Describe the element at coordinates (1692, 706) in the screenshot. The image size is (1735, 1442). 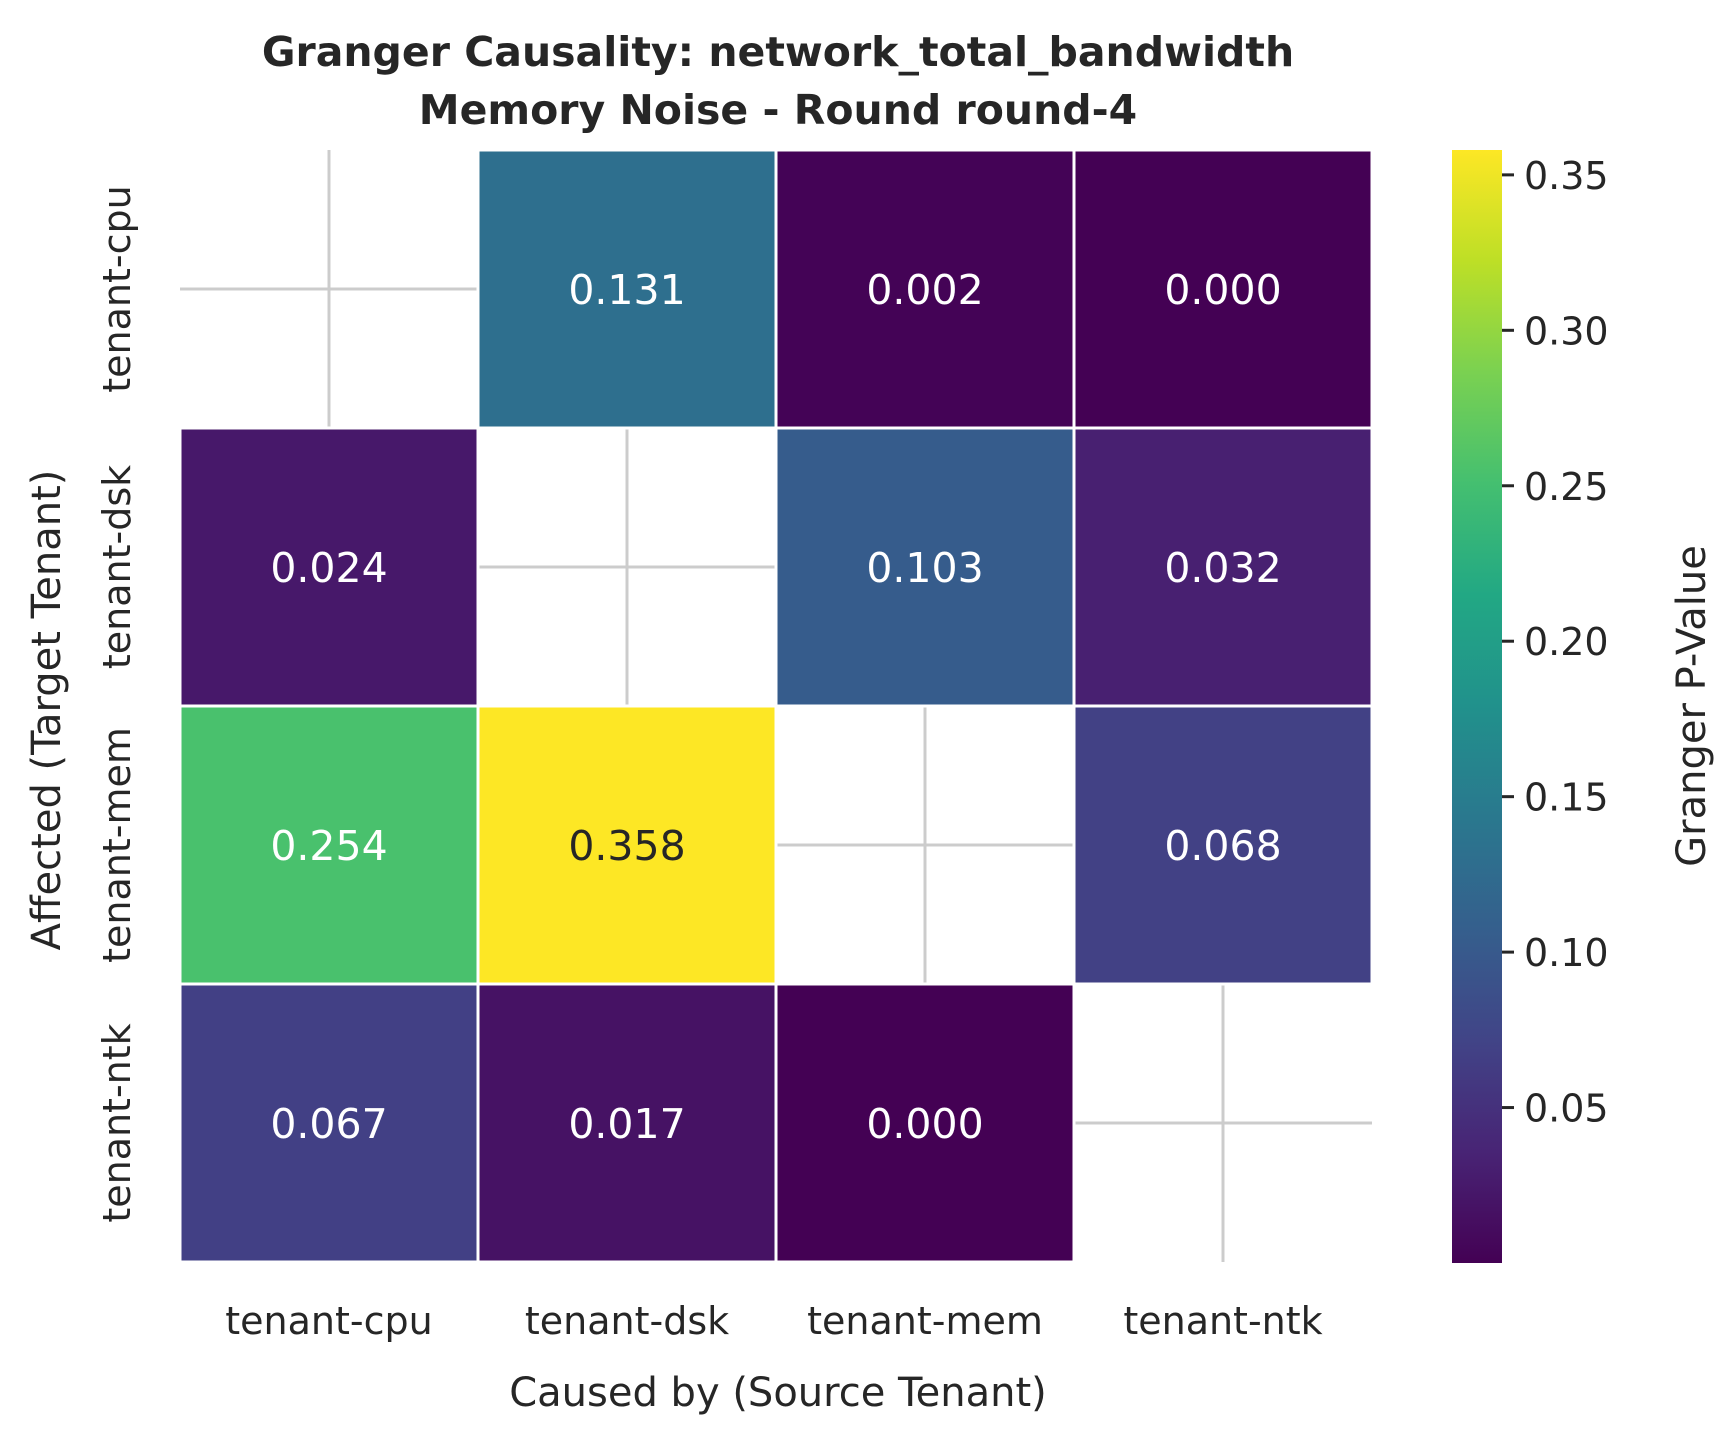
I see `colorbar-label: Granger P-Value` at that location.